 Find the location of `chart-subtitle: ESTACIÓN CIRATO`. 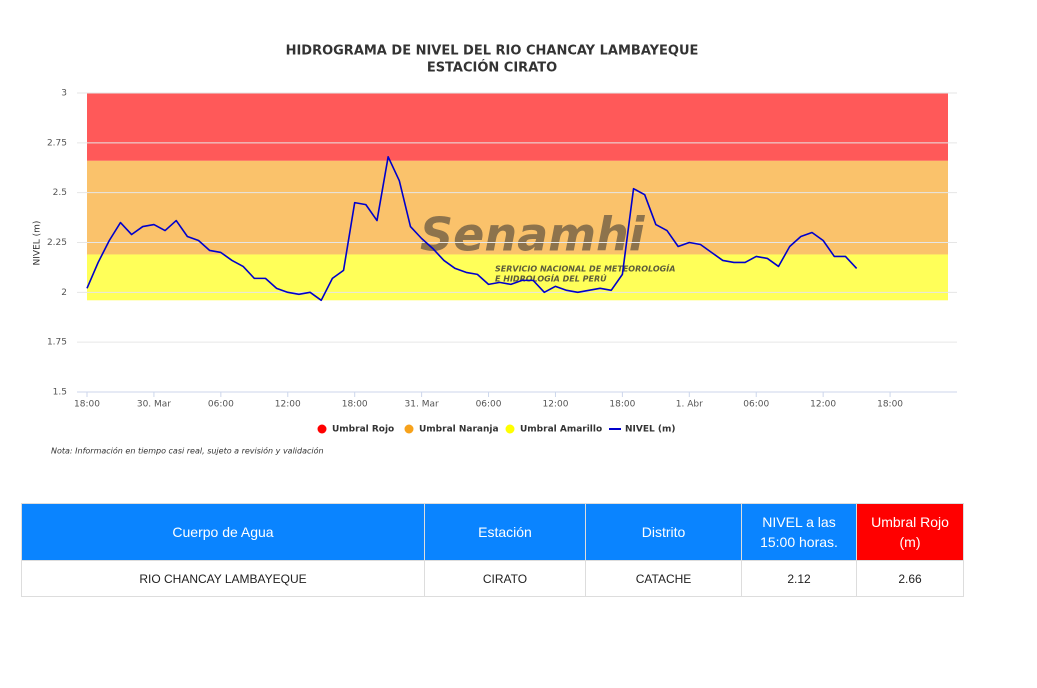

chart-subtitle: ESTACIÓN CIRATO is located at coordinates (492, 68).